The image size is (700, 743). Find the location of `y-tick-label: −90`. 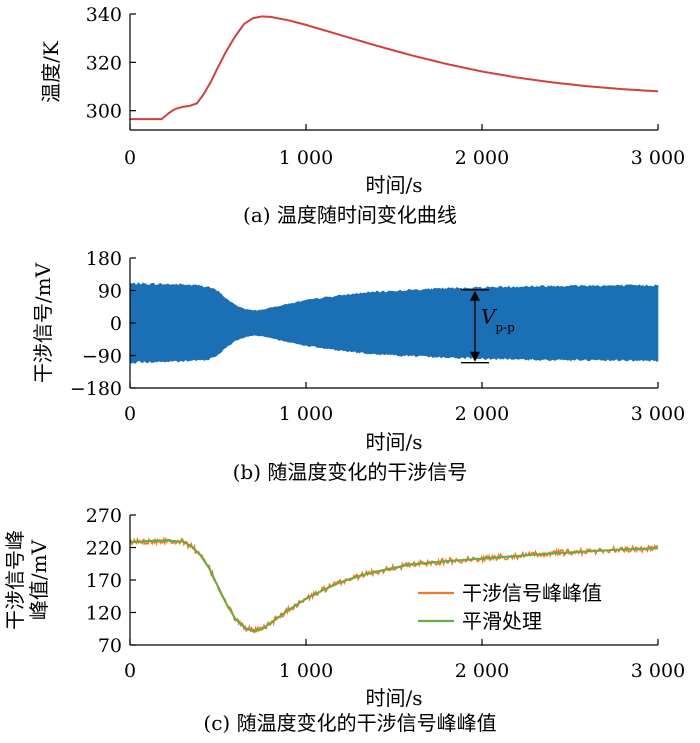

y-tick-label: −90 is located at coordinates (102, 357).